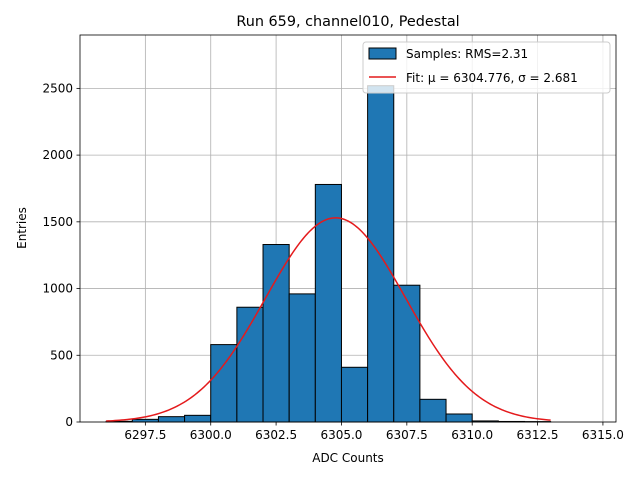 This screenshot has width=640, height=480. Describe the element at coordinates (57, 88) in the screenshot. I see `y-tick-label: 2500` at that location.